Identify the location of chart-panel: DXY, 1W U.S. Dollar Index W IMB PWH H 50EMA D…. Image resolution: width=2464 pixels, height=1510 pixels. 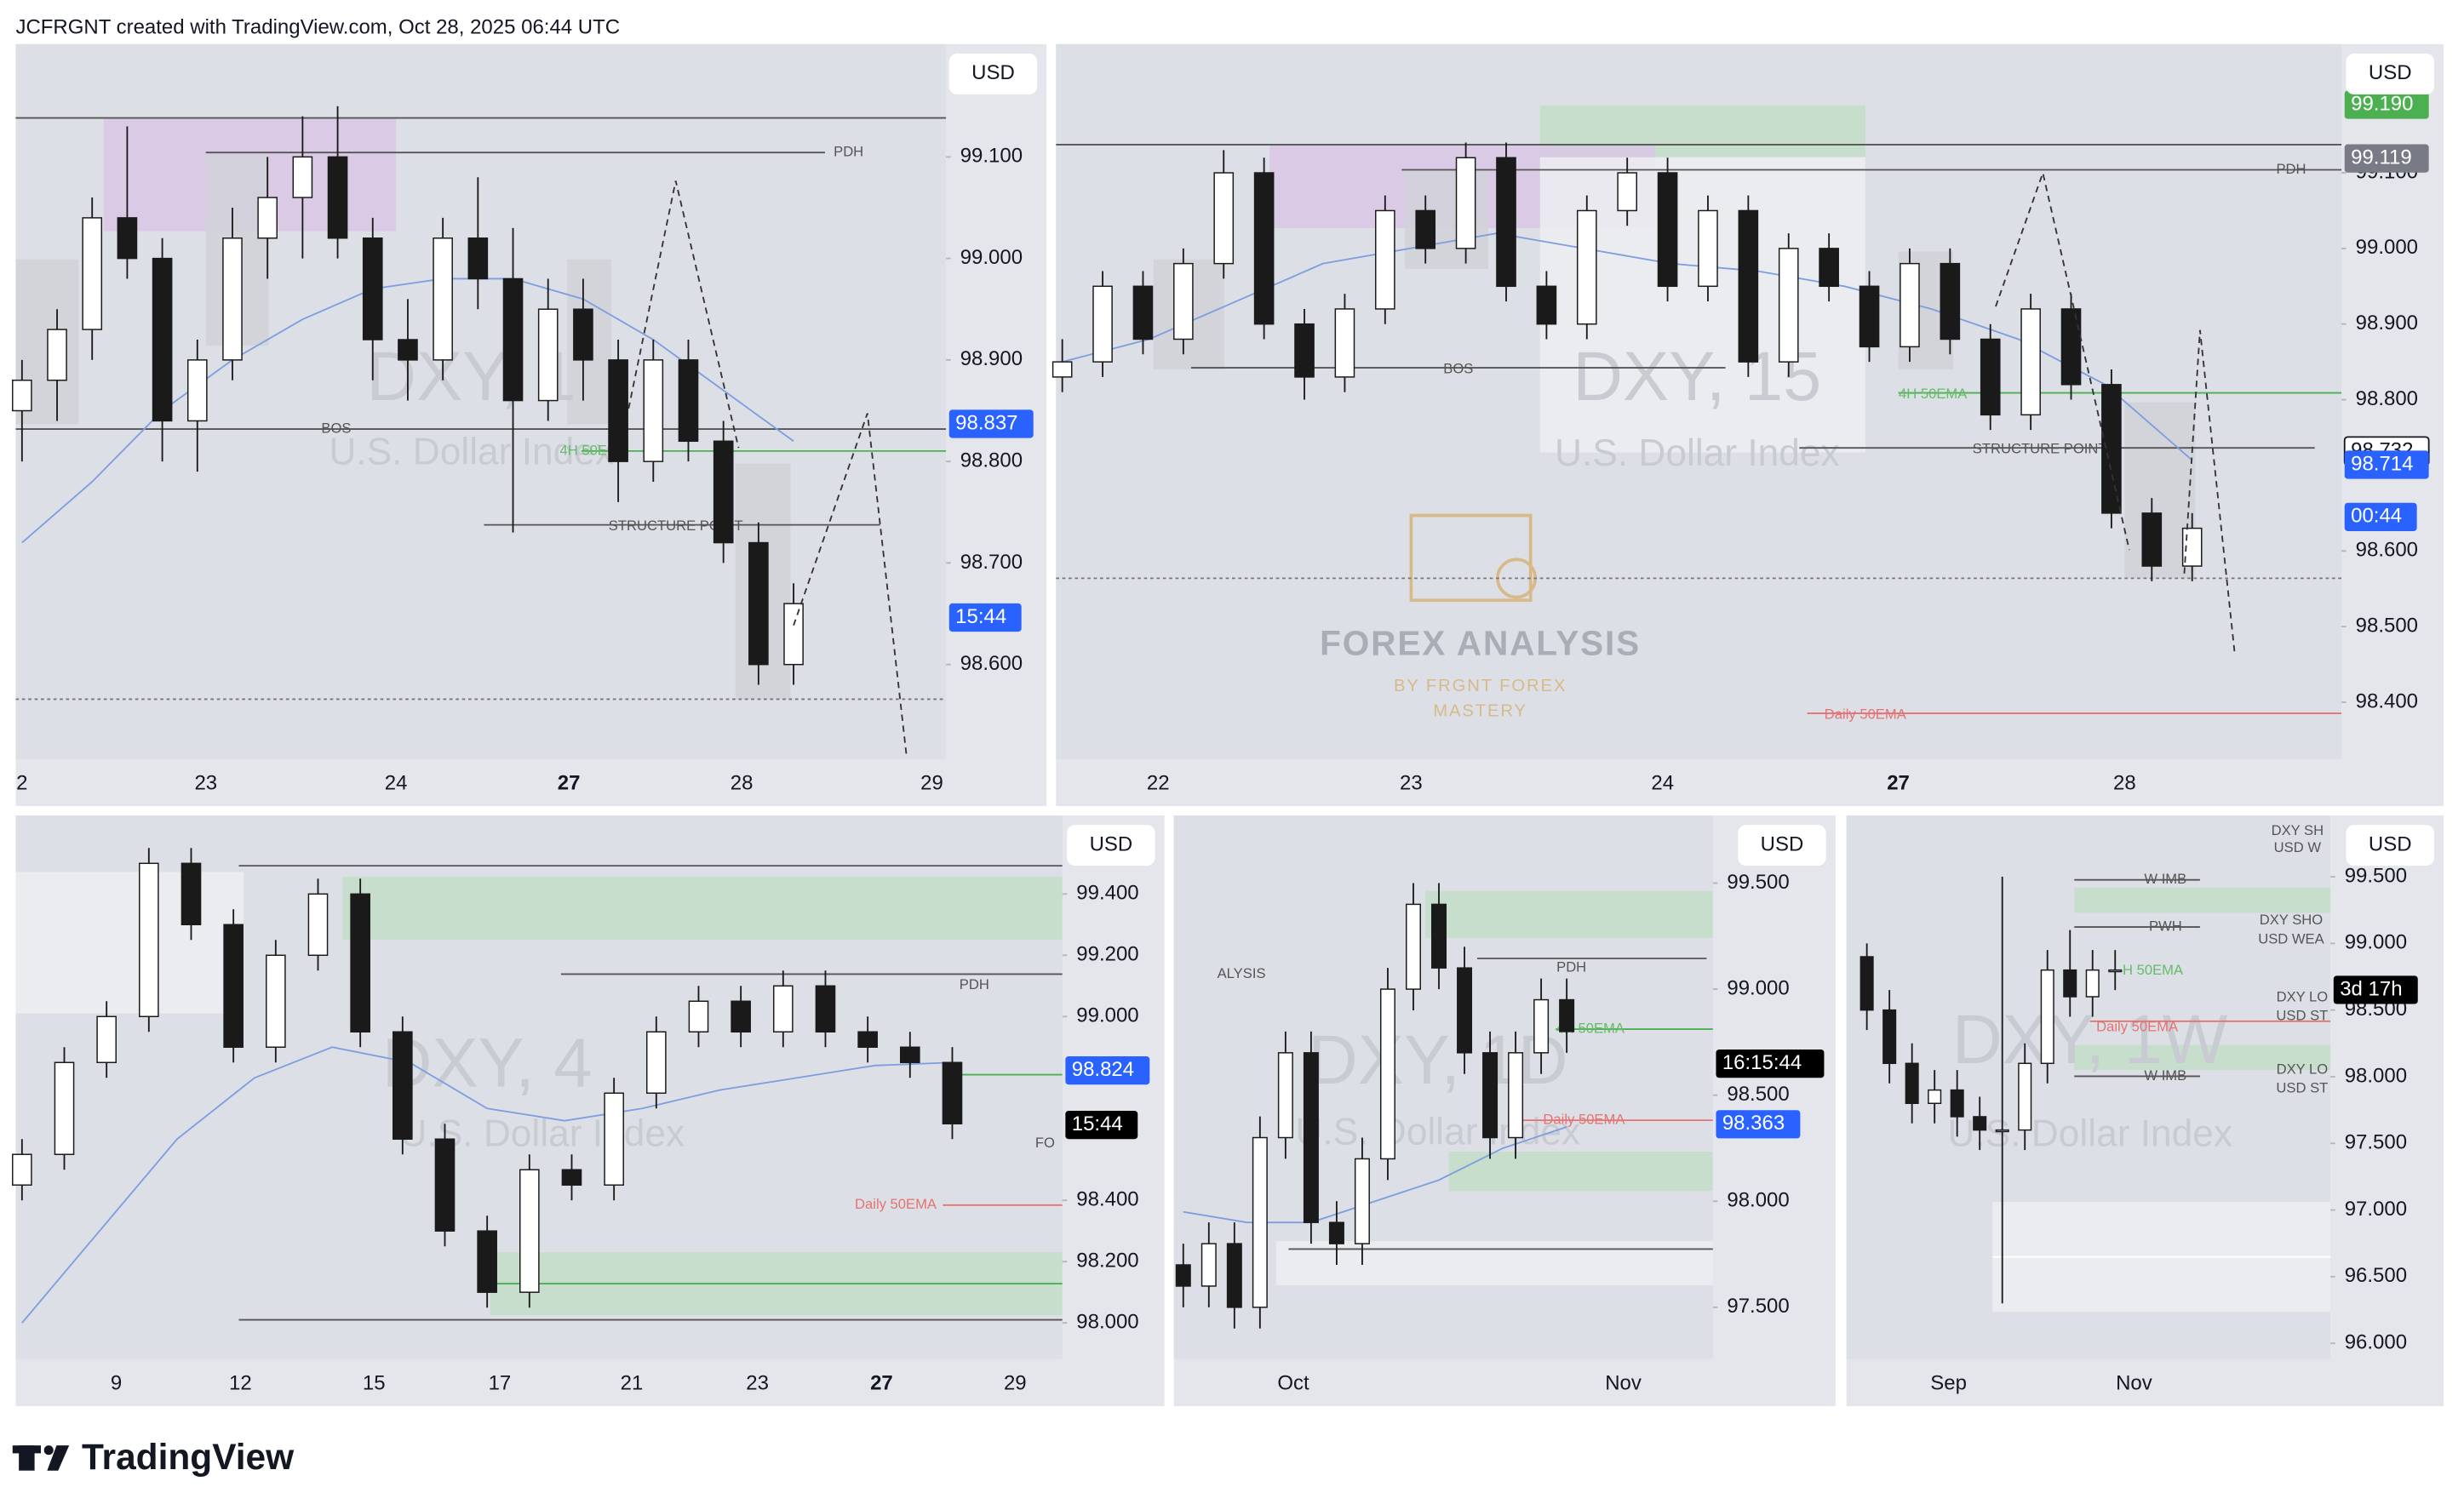
(2145, 1111).